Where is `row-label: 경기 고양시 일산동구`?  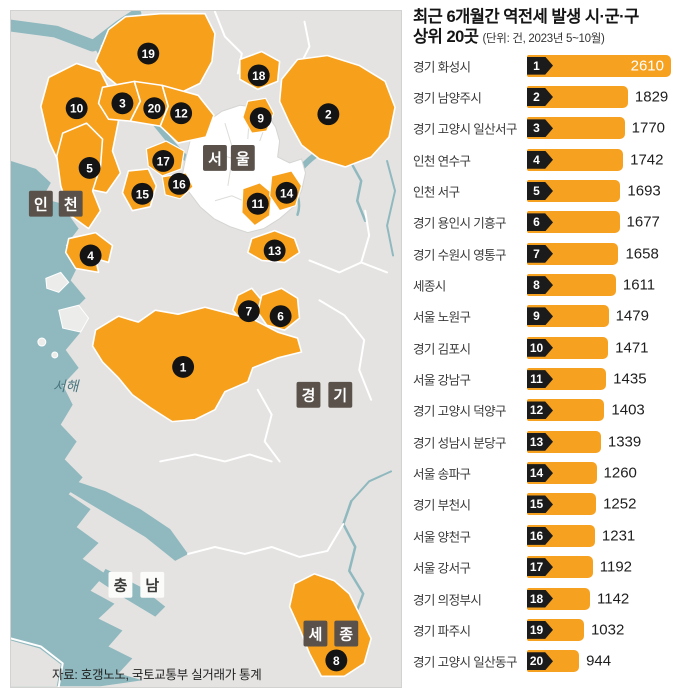 row-label: 경기 고양시 일산동구 is located at coordinates (465, 662).